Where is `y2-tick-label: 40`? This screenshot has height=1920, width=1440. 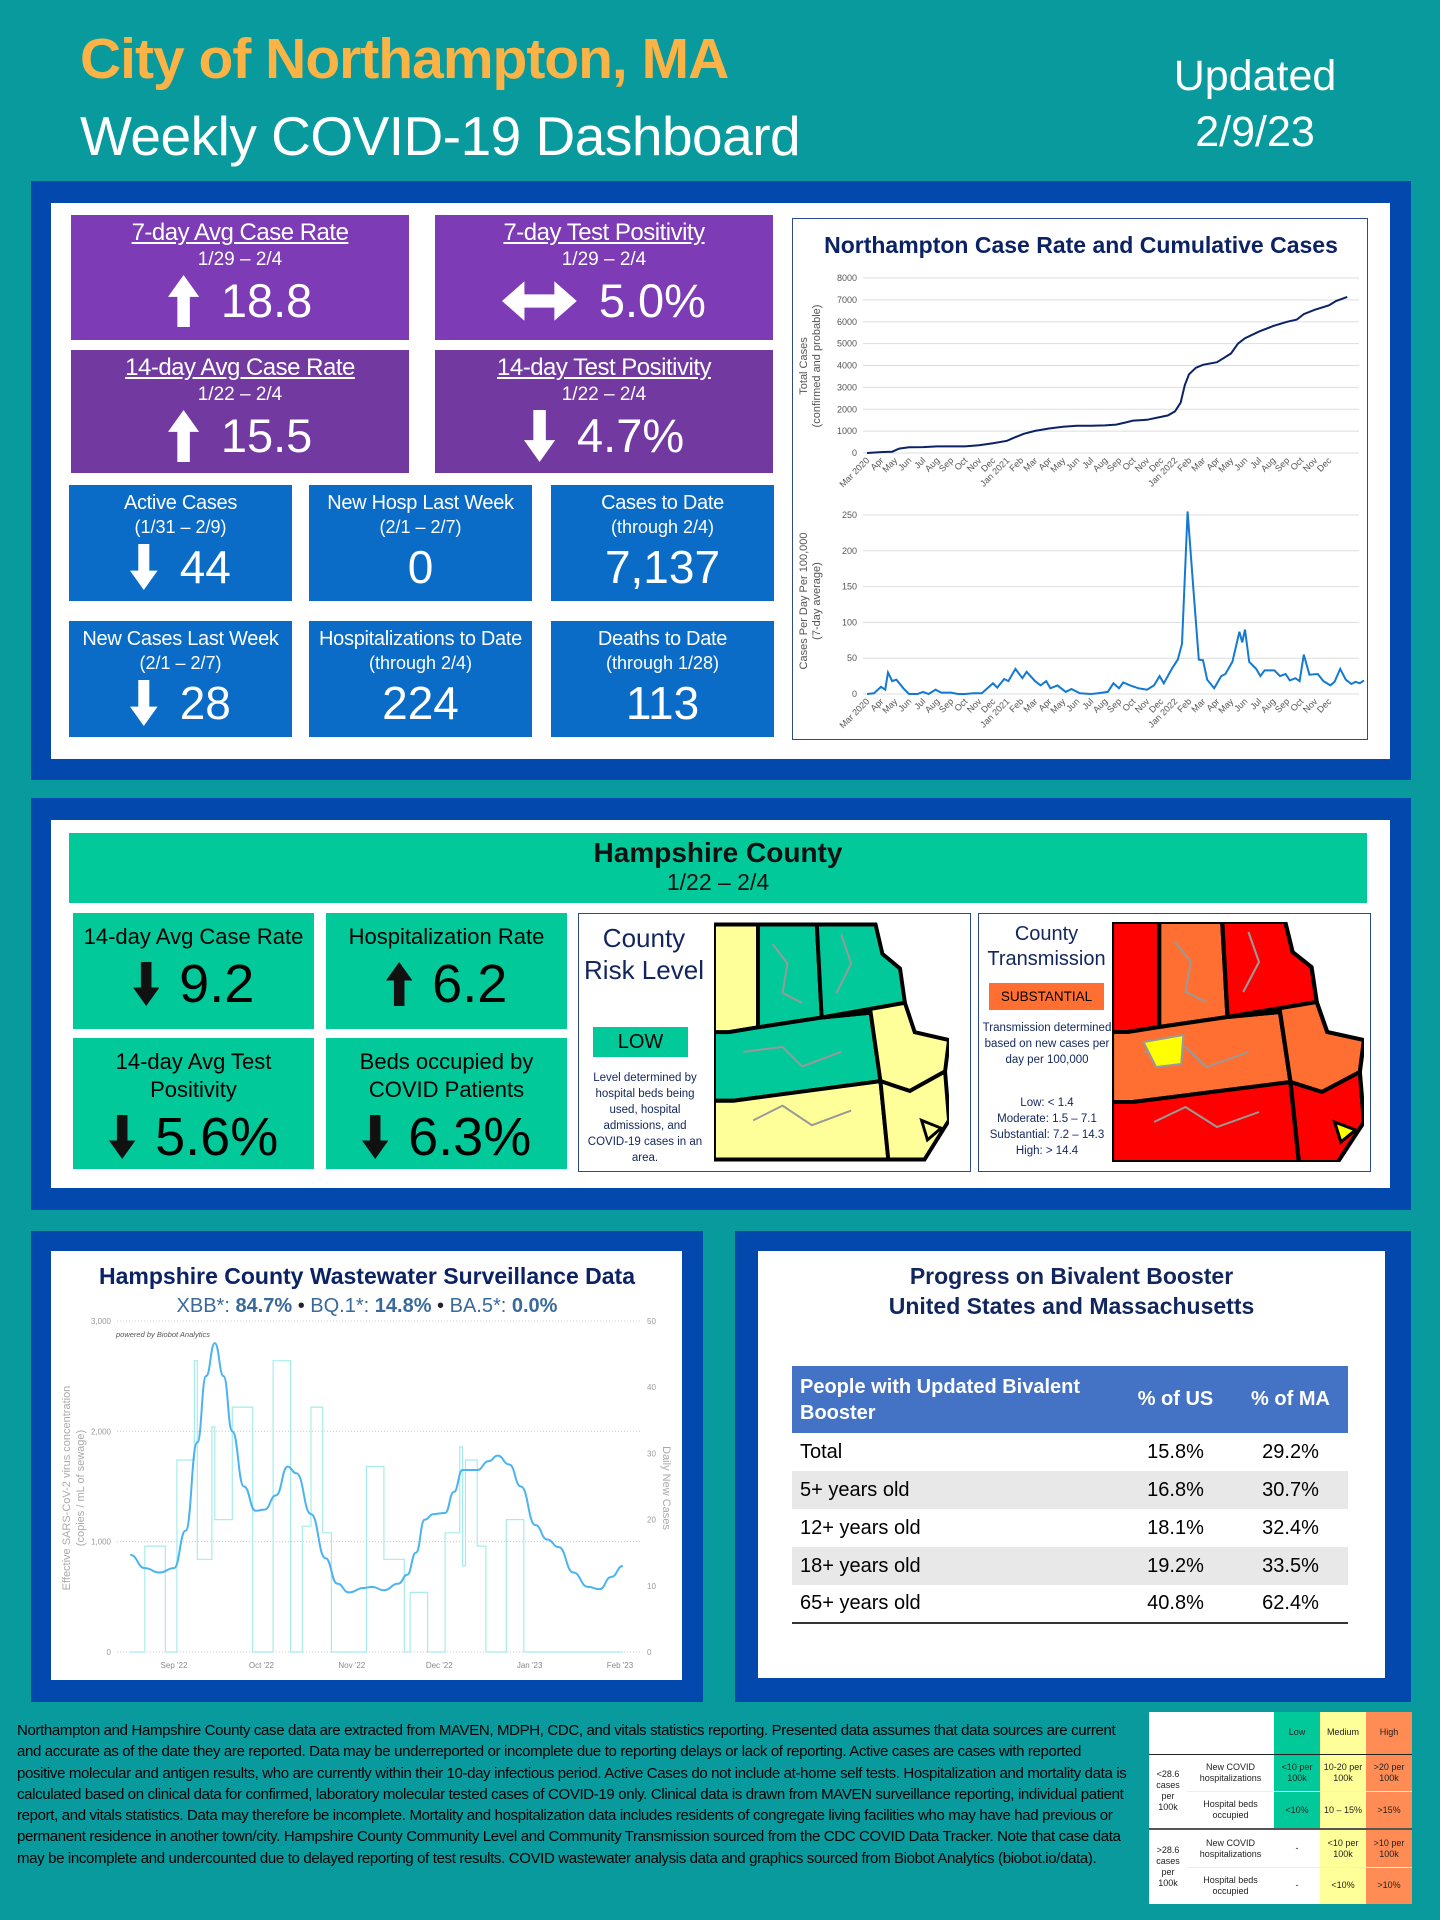 y2-tick-label: 40 is located at coordinates (651, 1387).